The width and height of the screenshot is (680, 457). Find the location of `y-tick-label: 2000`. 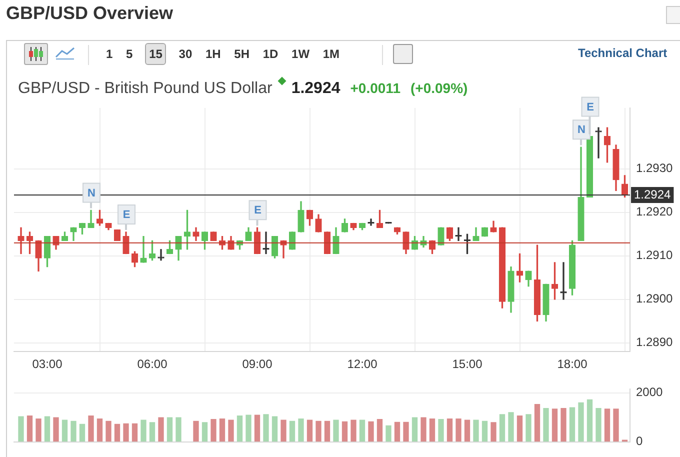

y-tick-label: 2000 is located at coordinates (650, 392).